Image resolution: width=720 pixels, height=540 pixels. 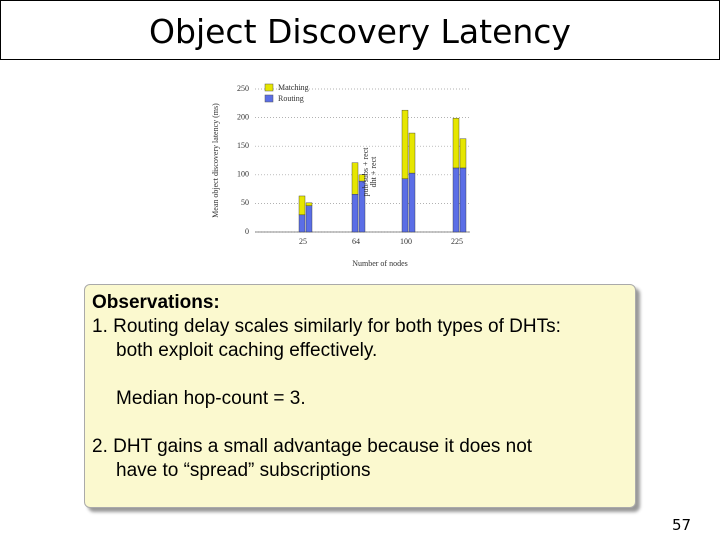 What do you see at coordinates (243, 174) in the screenshot?
I see `y-tick-label: 100` at bounding box center [243, 174].